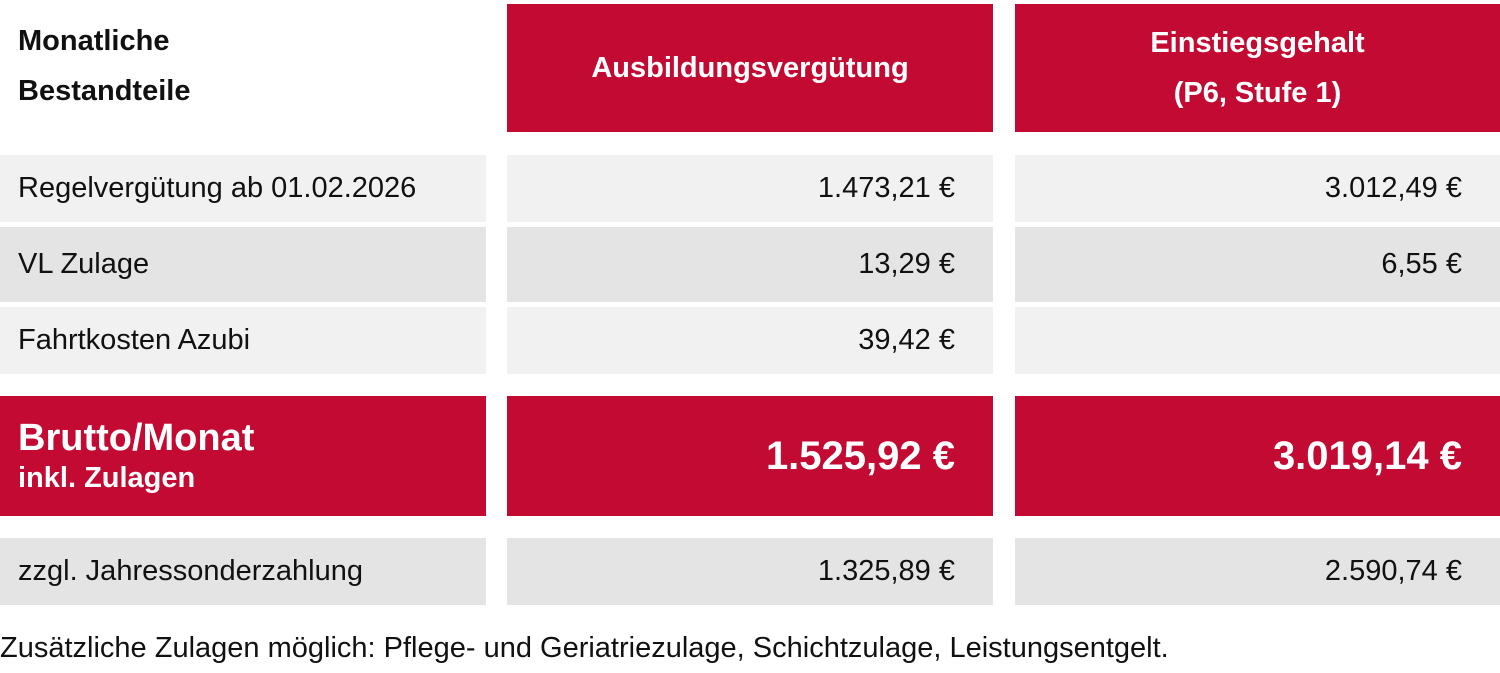  Describe the element at coordinates (1257, 93) in the screenshot. I see `header-col2-line2: (P6, Stufe 1)` at that location.